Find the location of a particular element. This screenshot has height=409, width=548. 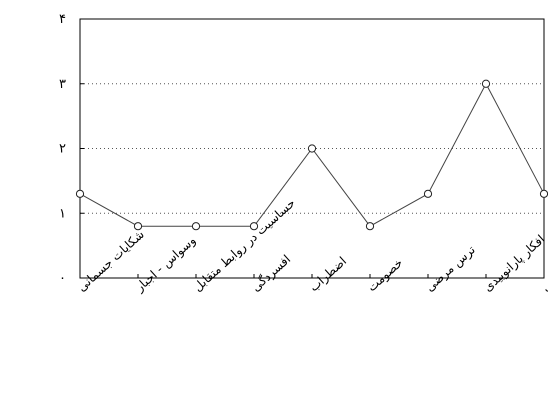

y-axis-tick-labels: ۰ ۱ ۲ ۳ ۴ is located at coordinates (62, 149).